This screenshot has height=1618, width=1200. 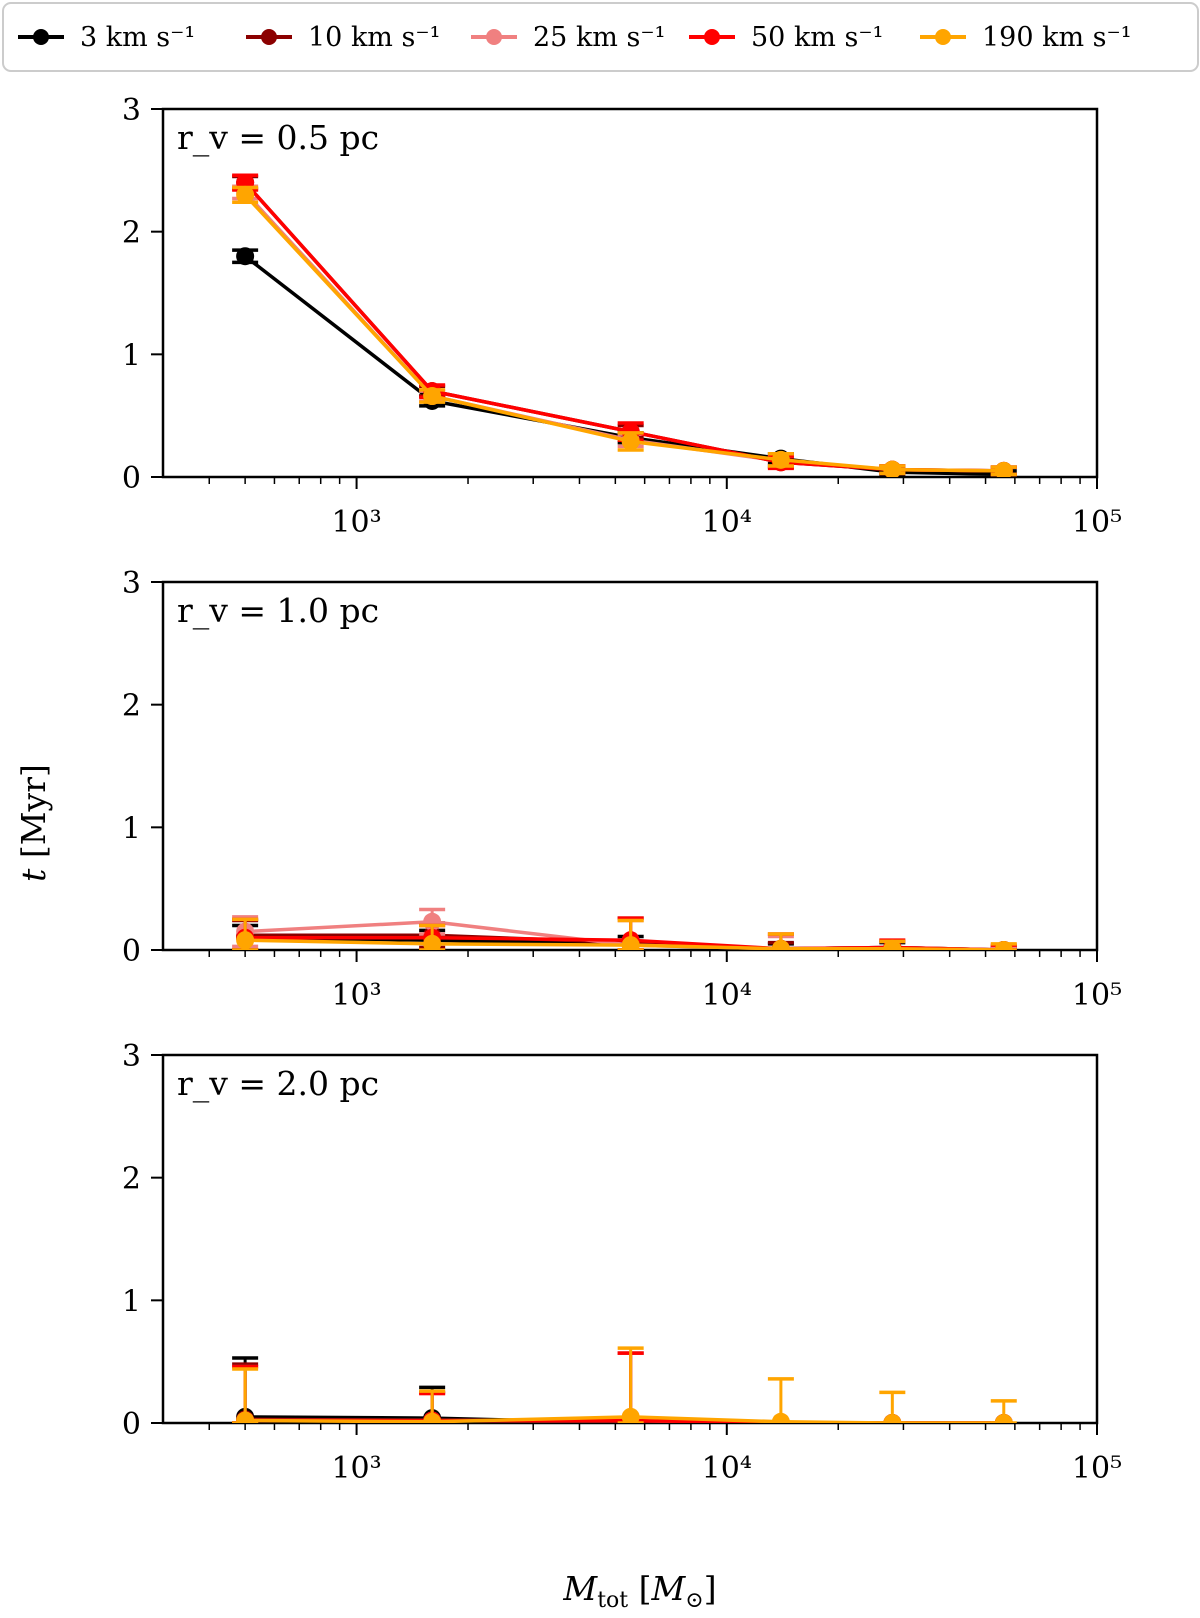 I want to click on y-axis-label: t [Myr], so click(x=33, y=823).